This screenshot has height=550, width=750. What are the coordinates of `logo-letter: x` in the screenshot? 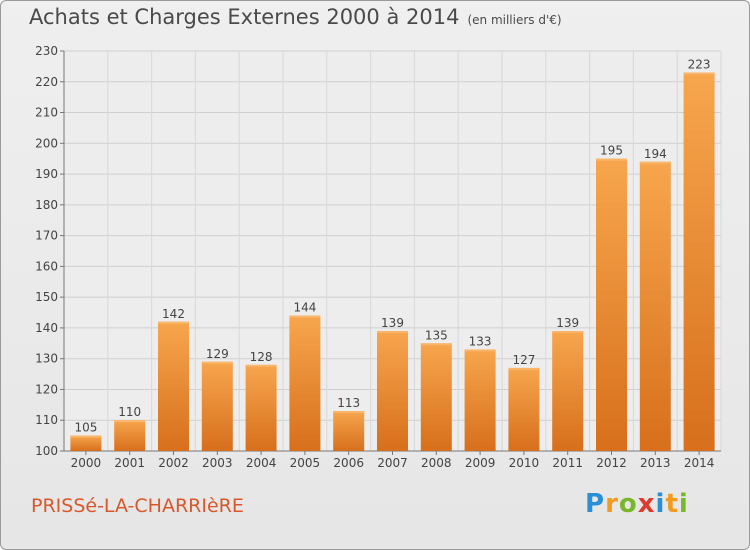 It's located at (646, 504).